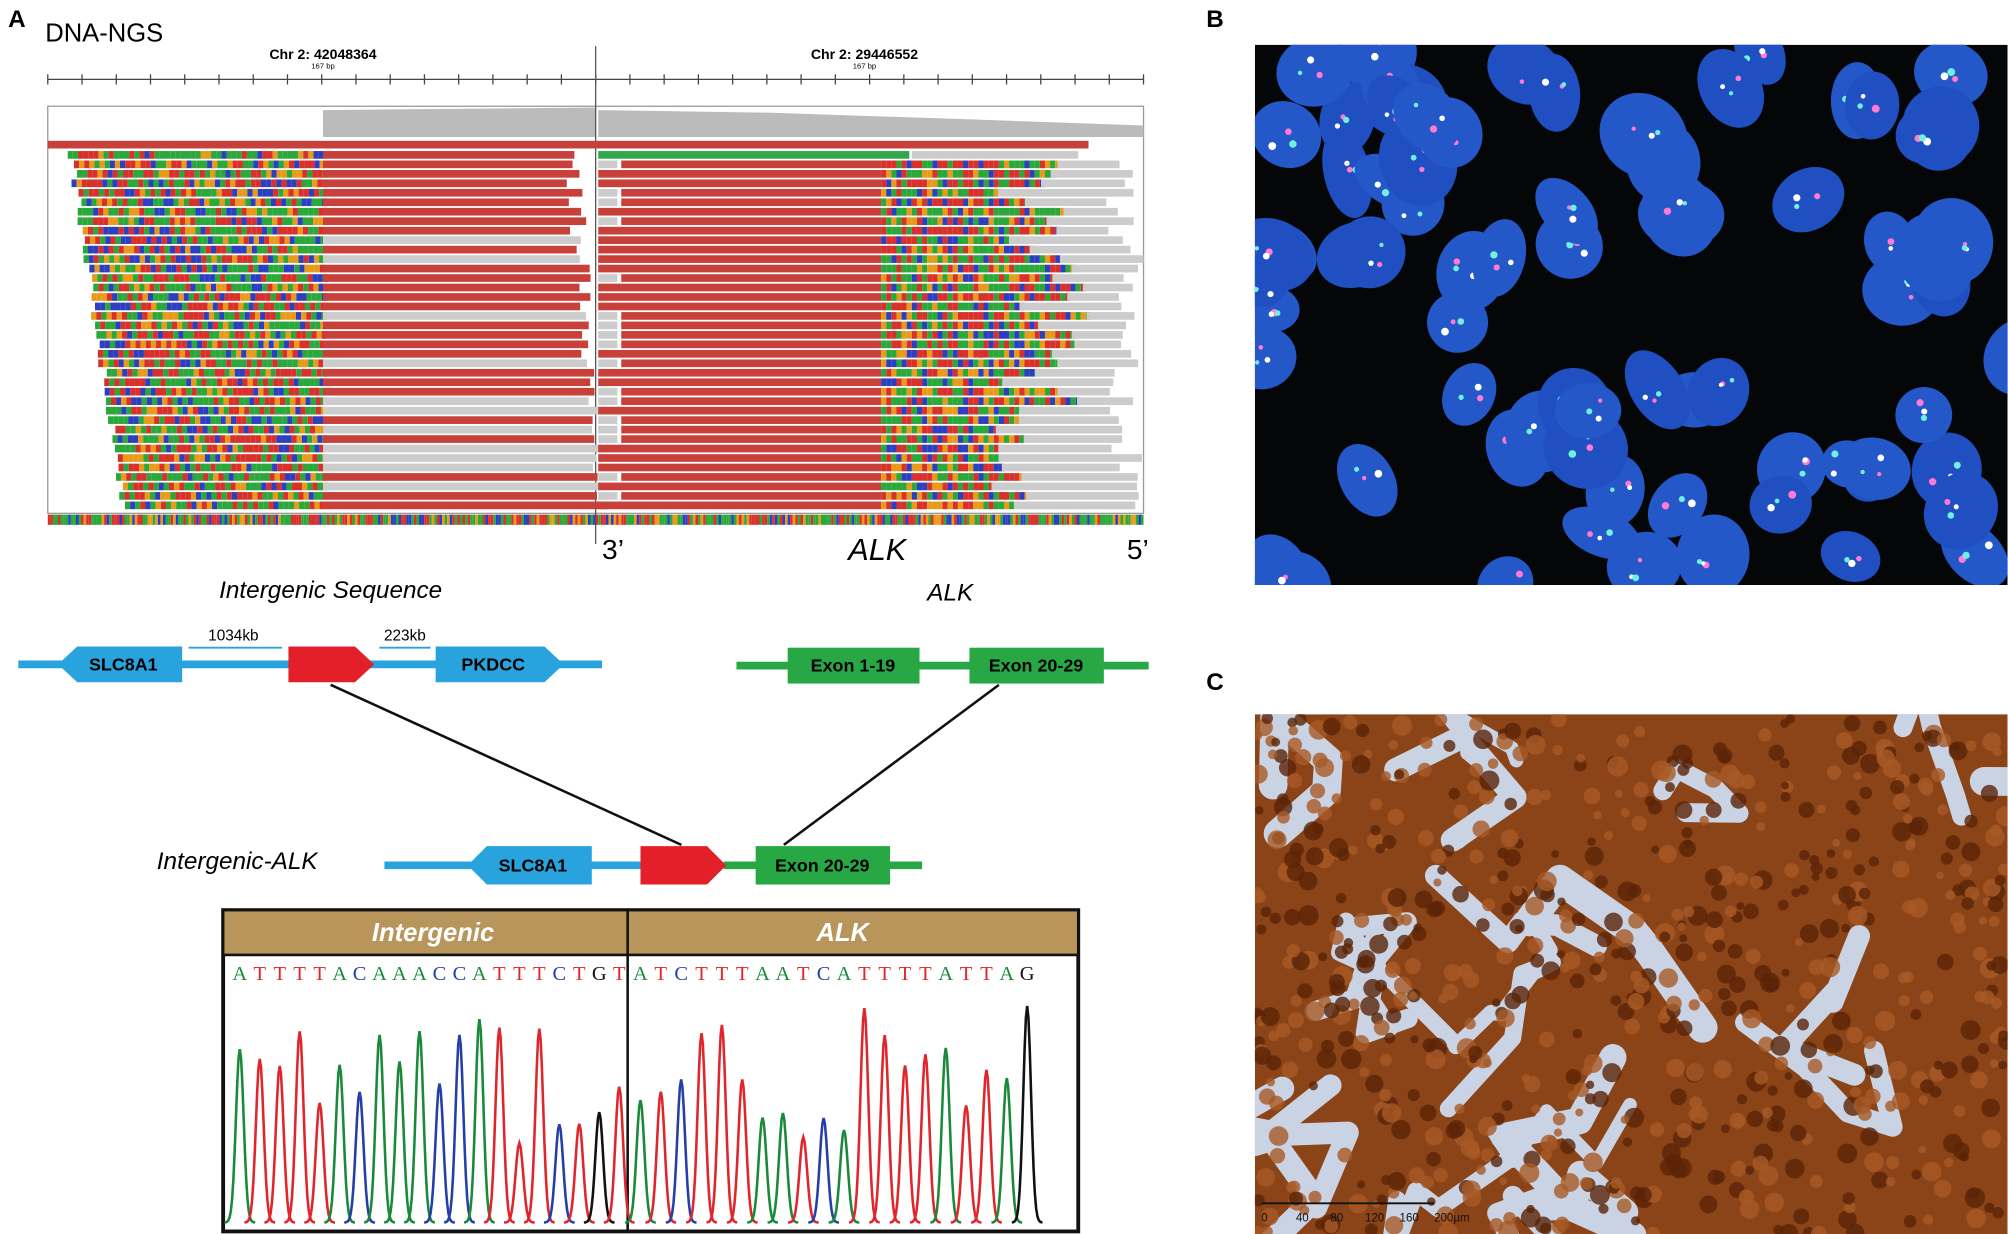 The image size is (2008, 1234). What do you see at coordinates (330, 590) in the screenshot?
I see `section-title: Intergenic Sequence` at bounding box center [330, 590].